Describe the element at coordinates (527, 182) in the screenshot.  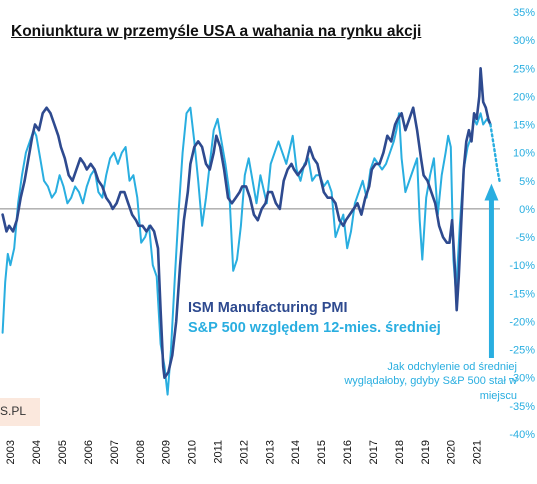
I see `y-tick-label: 5%` at that location.